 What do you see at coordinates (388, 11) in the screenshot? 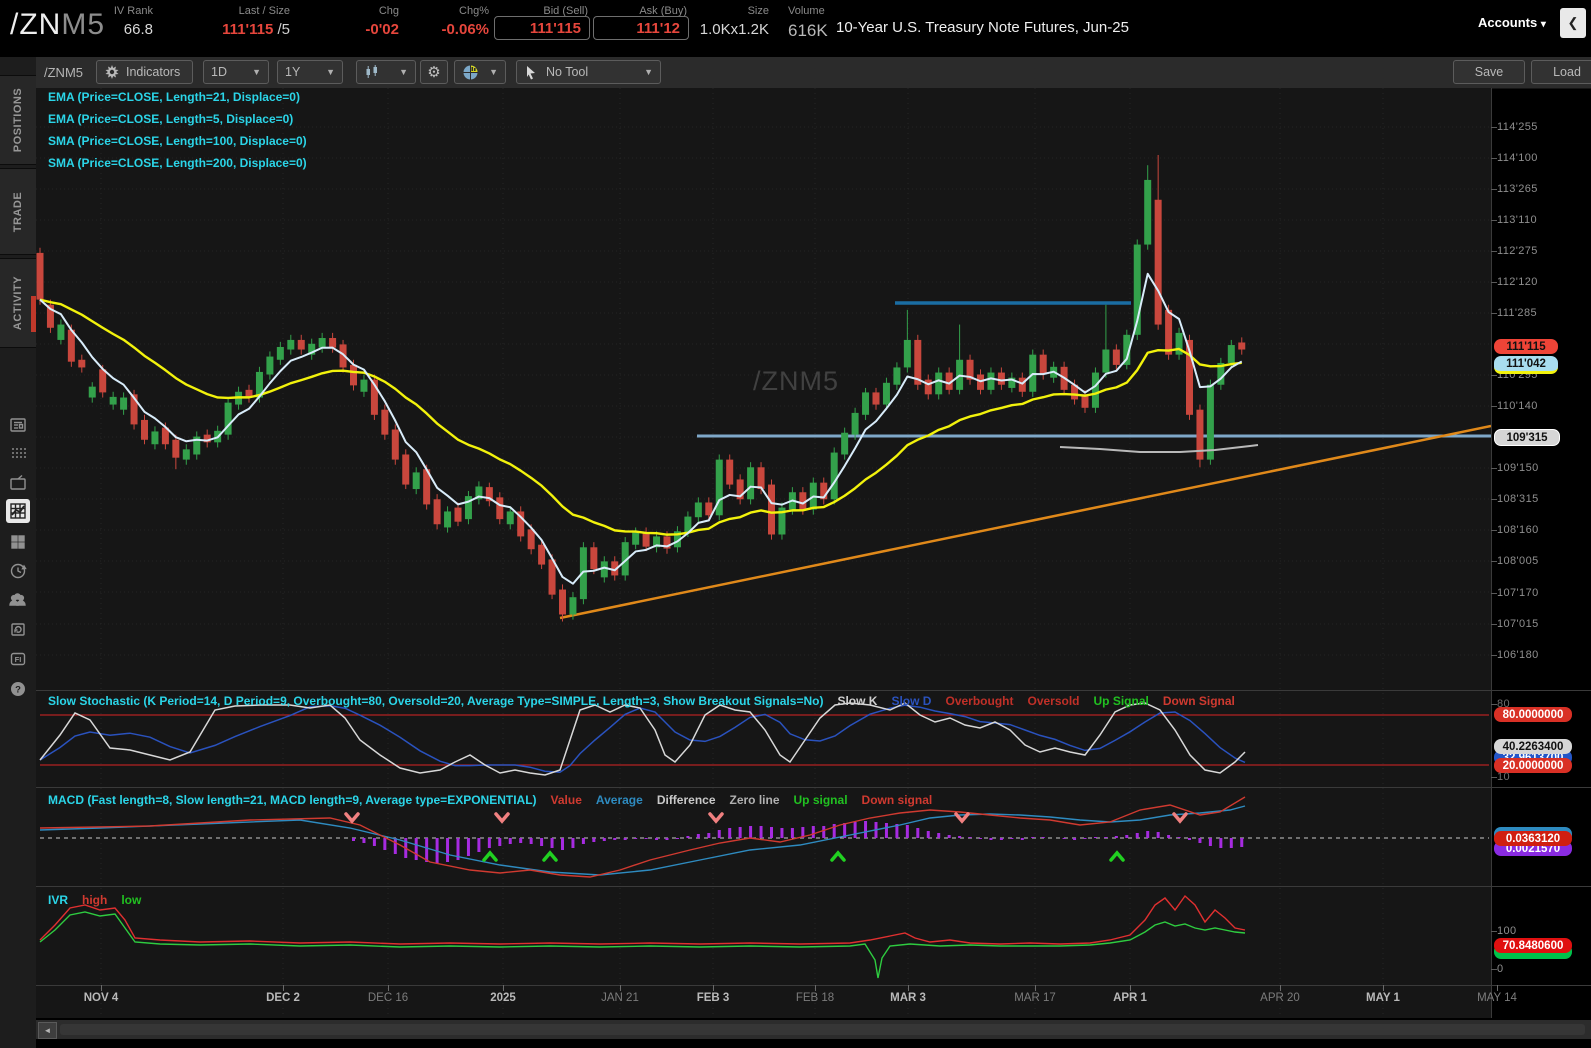
I see `quote-field-label: Chg` at bounding box center [388, 11].